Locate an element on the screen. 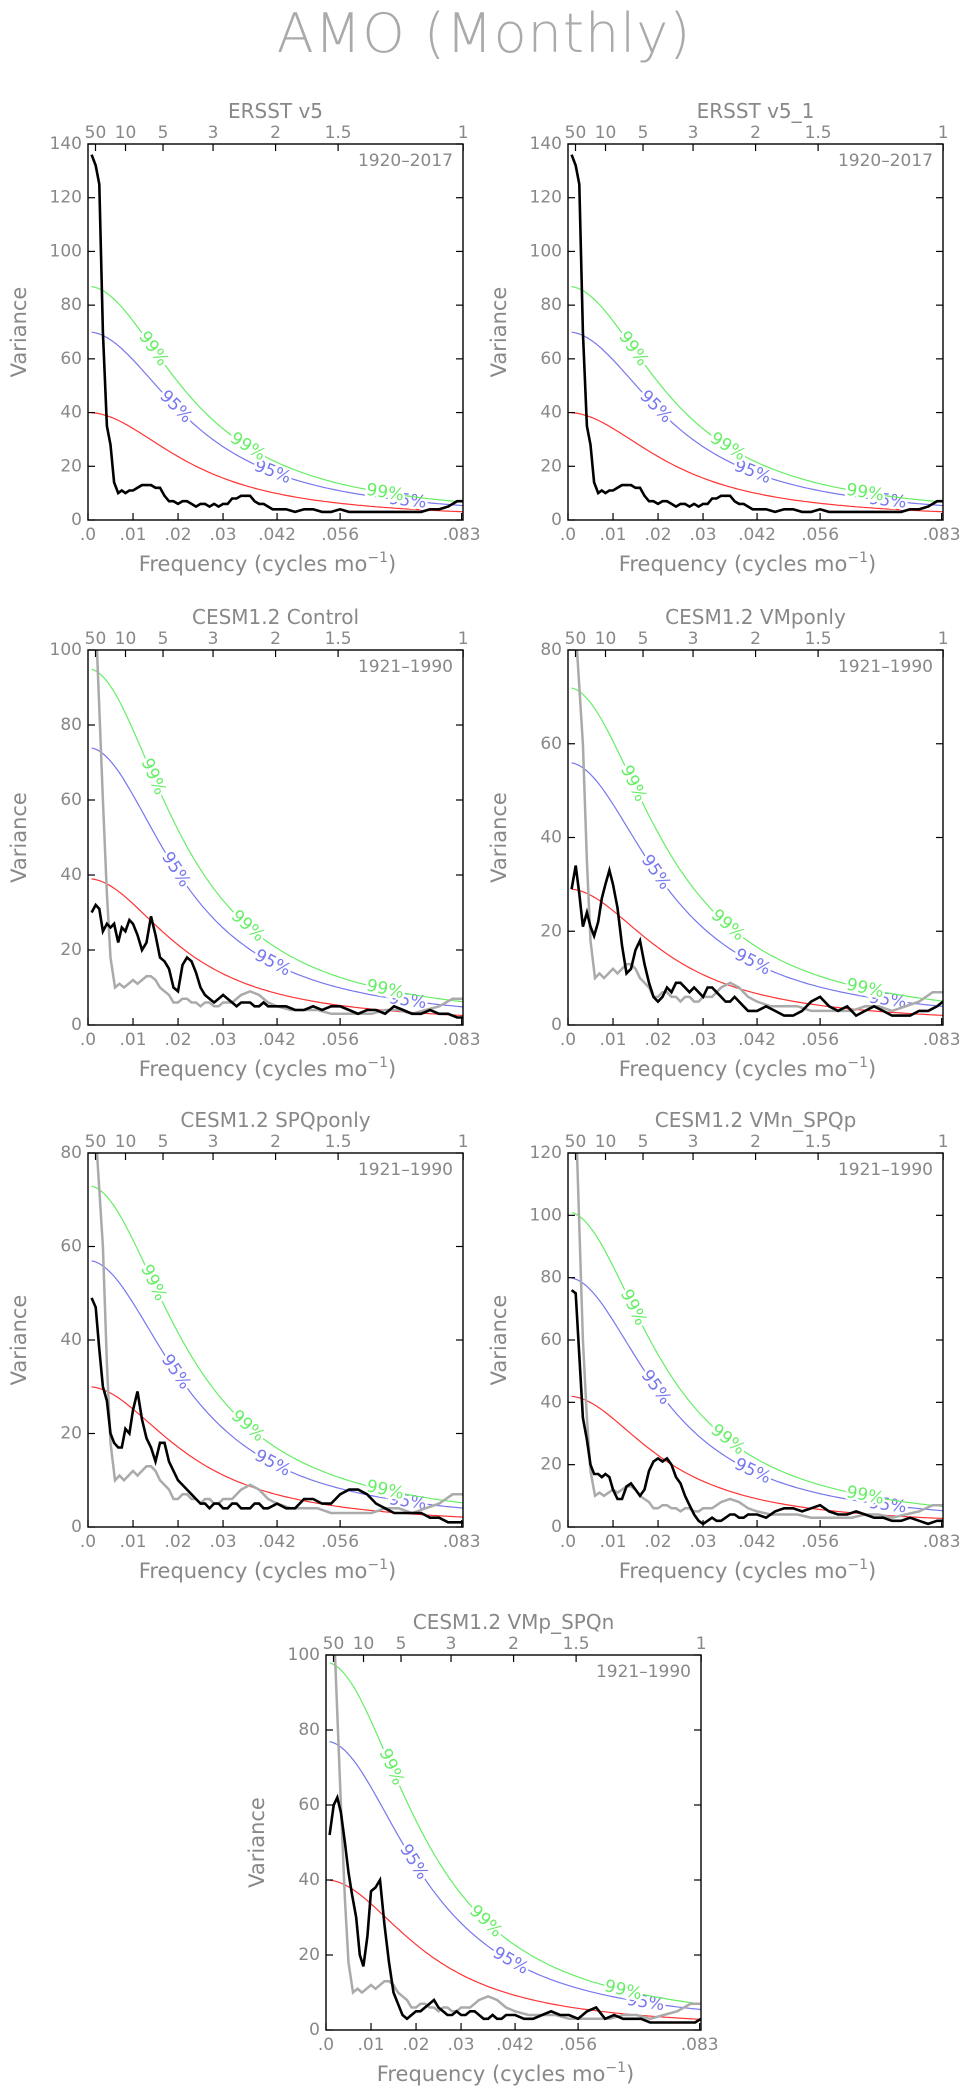 Image resolution: width=968 pixels, height=2098 pixels. x-tick-label: .02 is located at coordinates (178, 535).